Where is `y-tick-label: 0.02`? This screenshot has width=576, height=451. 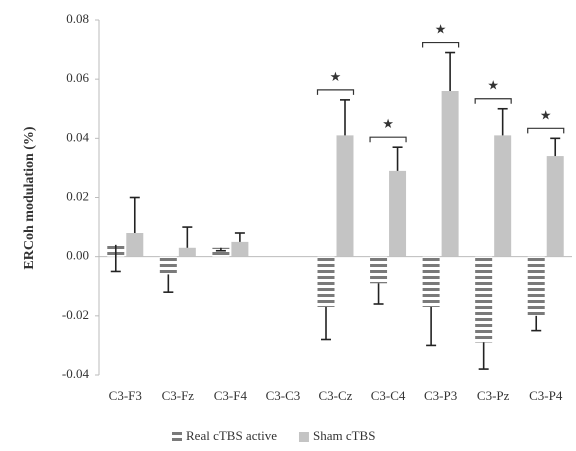 y-tick-label: 0.02 is located at coordinates (77, 195).